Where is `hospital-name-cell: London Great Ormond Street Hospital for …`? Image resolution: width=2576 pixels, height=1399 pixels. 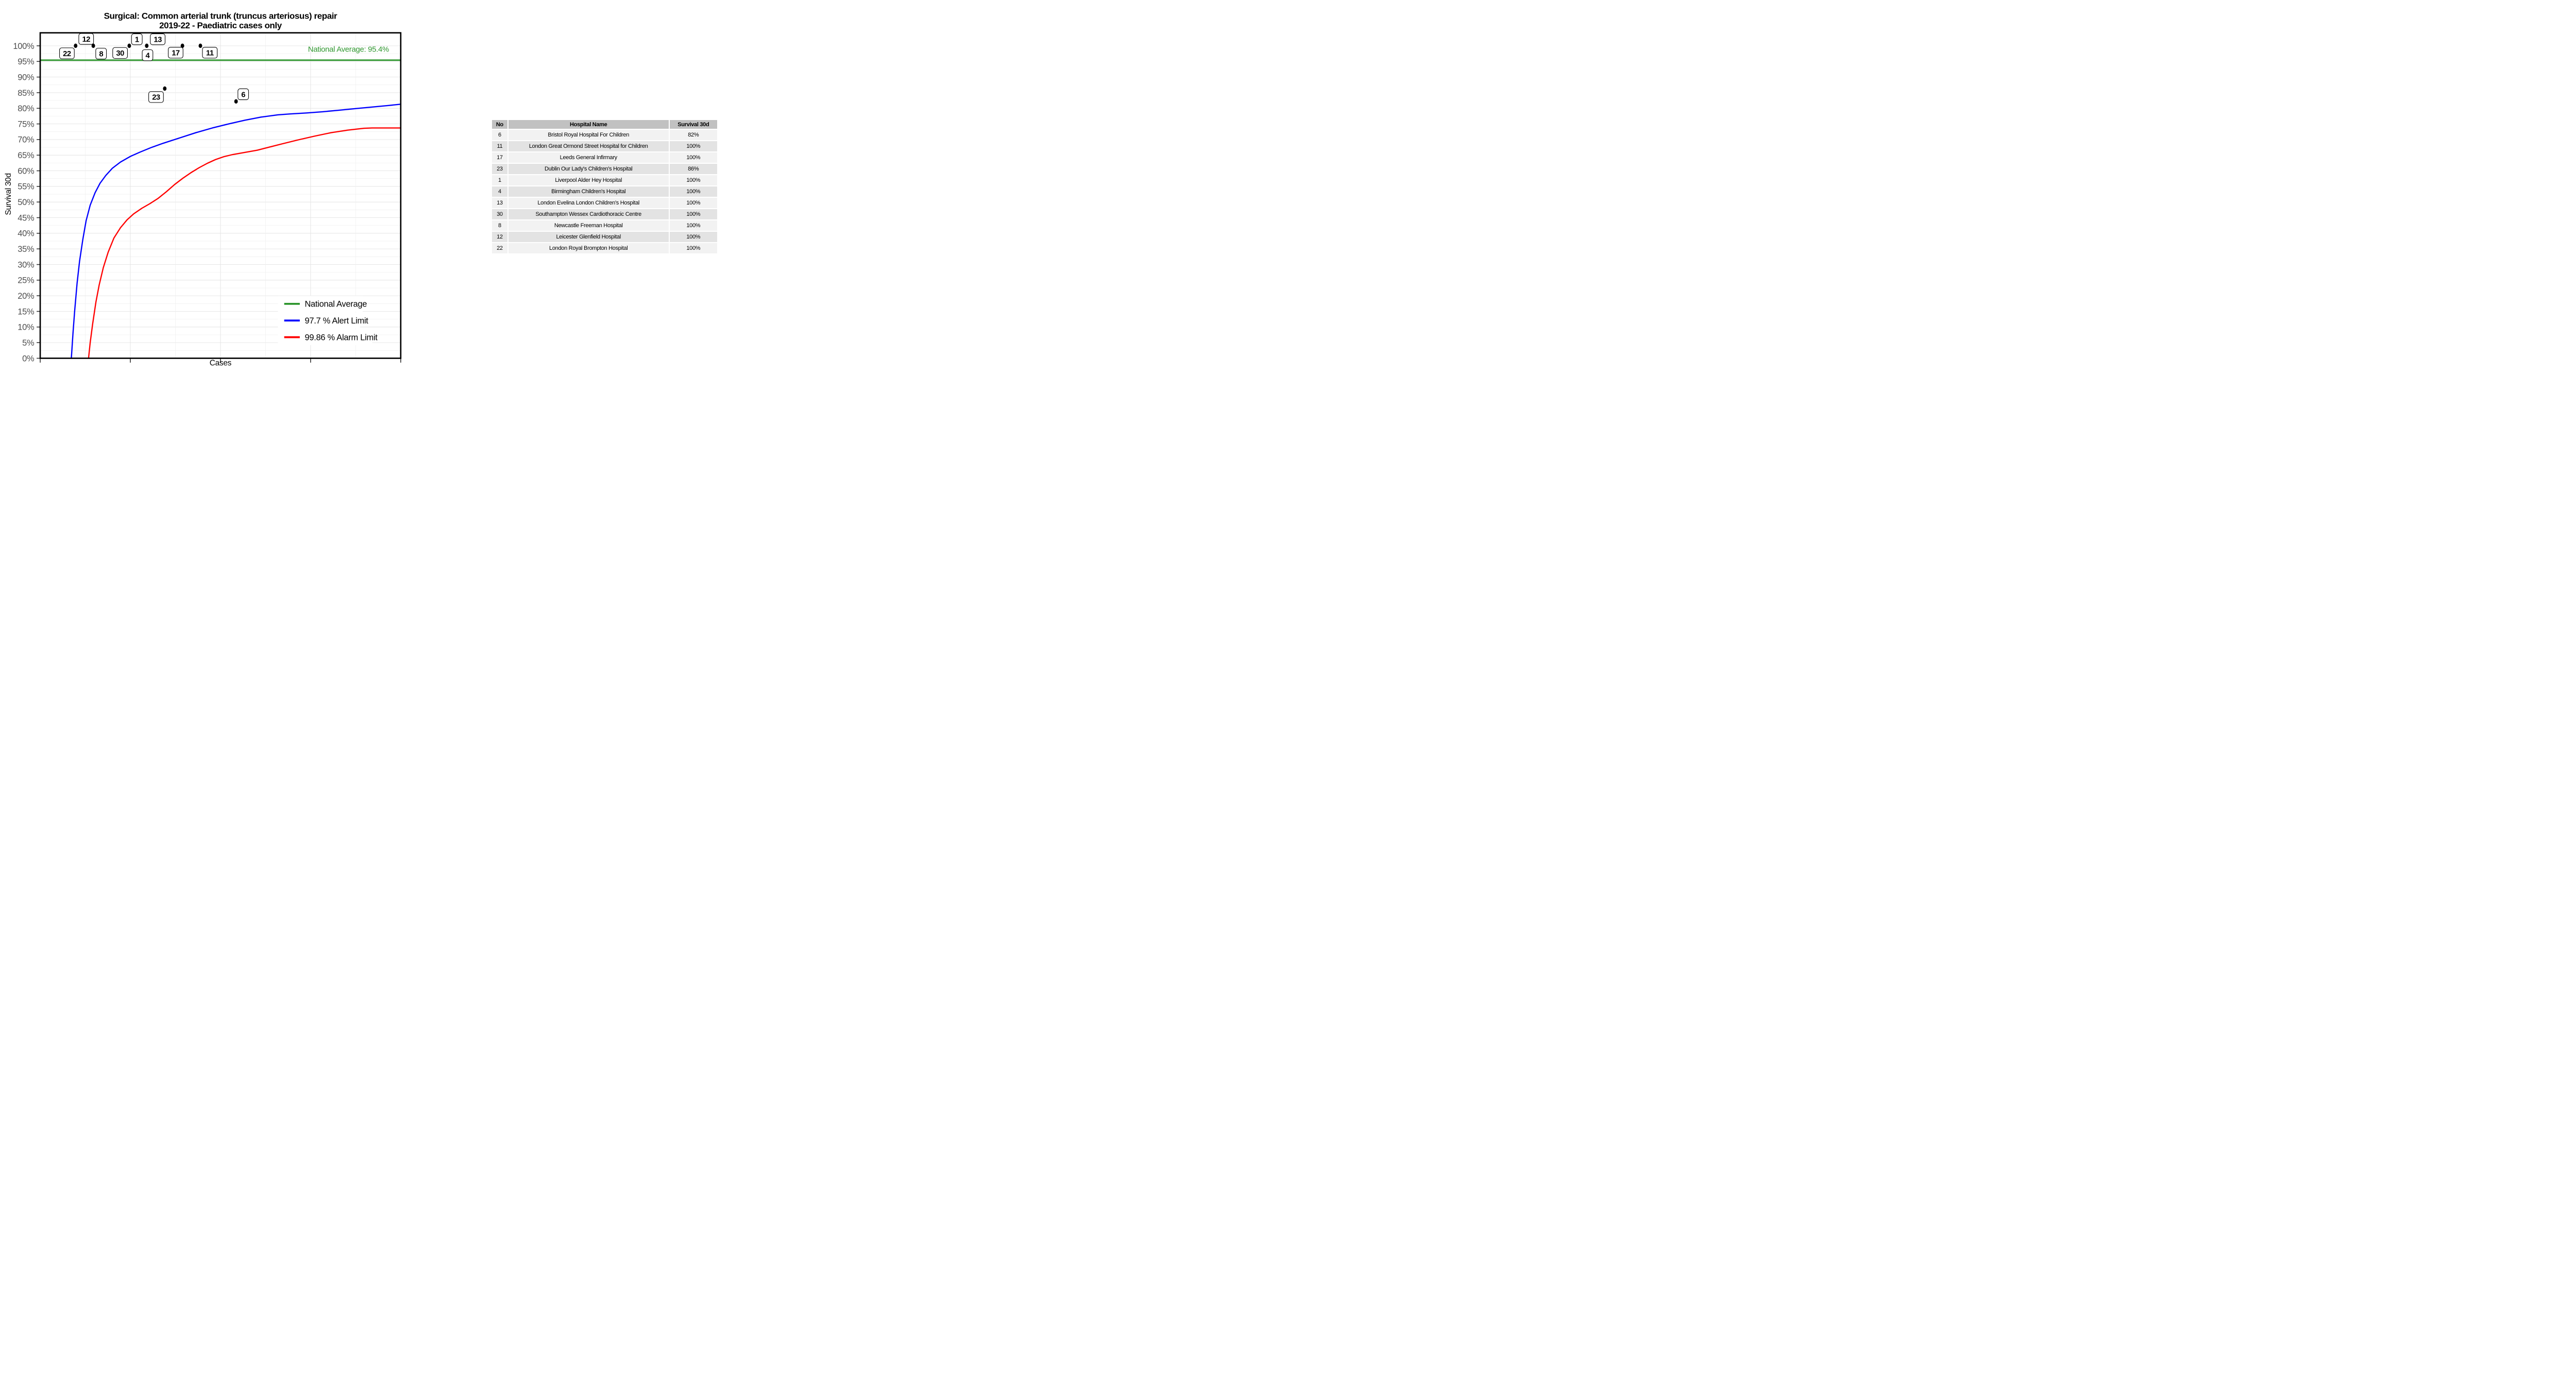 hospital-name-cell: London Great Ormond Street Hospital for … is located at coordinates (588, 146).